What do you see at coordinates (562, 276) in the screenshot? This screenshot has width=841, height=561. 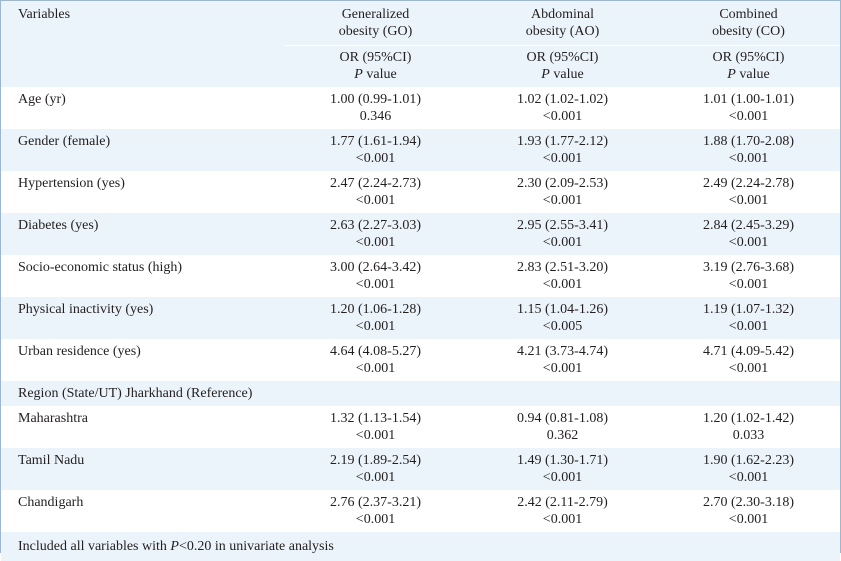 I see `cell-ao: 2.83 (2.51-3.20) <0.001` at bounding box center [562, 276].